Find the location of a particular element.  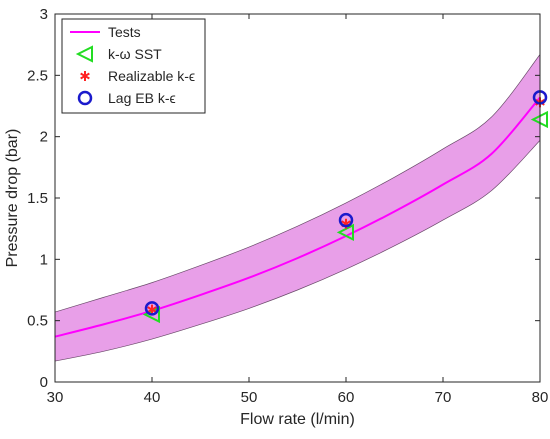

y-tick-label: 2 is located at coordinates (44, 137).